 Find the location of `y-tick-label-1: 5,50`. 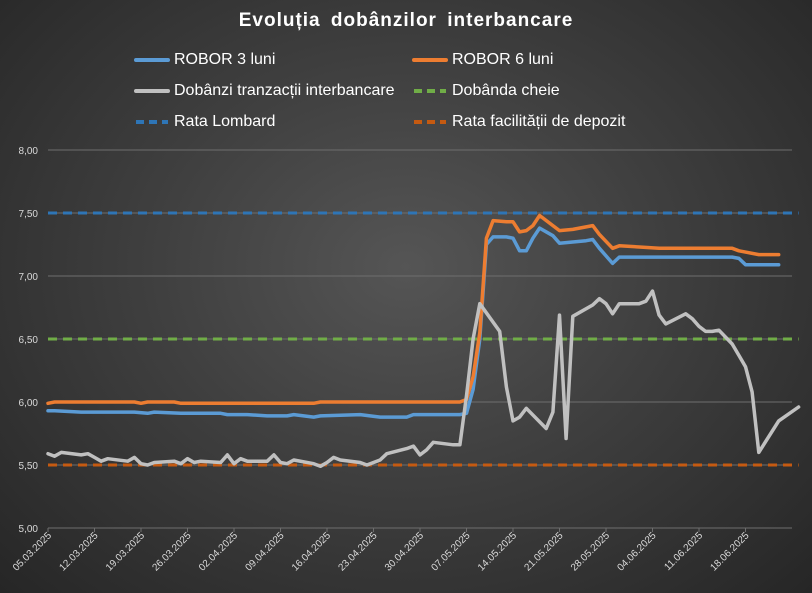

y-tick-label-1: 5,50 is located at coordinates (29, 466).